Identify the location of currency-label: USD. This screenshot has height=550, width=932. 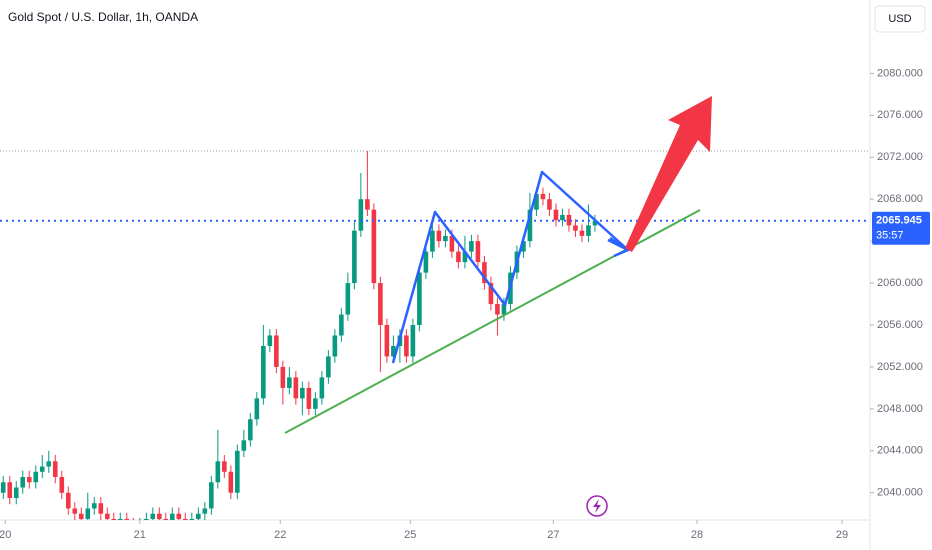
(899, 19).